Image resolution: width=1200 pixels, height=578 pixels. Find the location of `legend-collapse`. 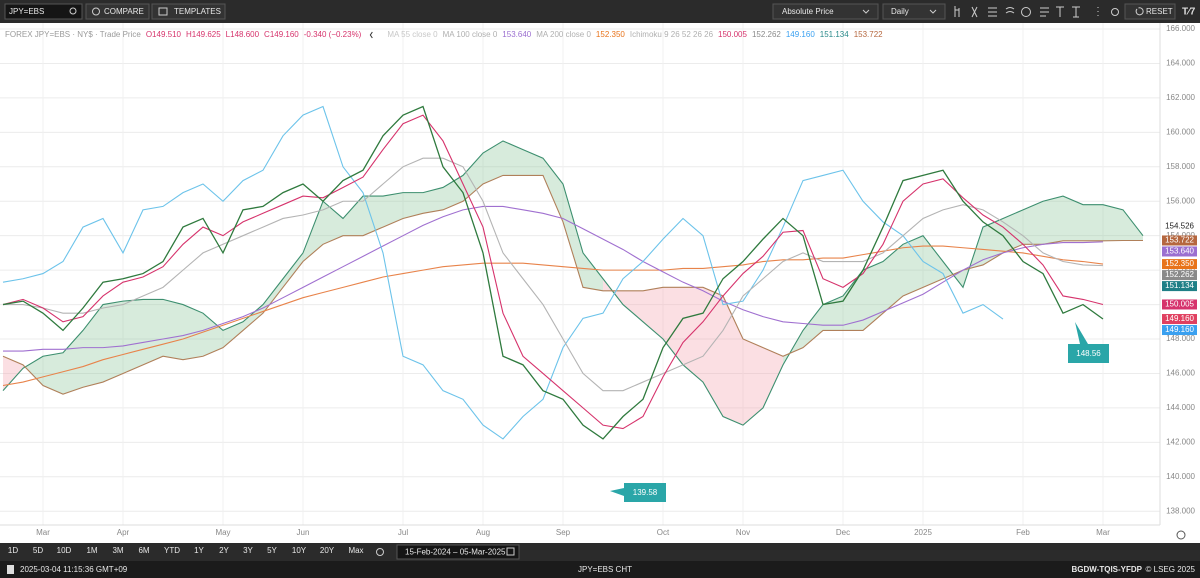

legend-collapse is located at coordinates (371, 35).